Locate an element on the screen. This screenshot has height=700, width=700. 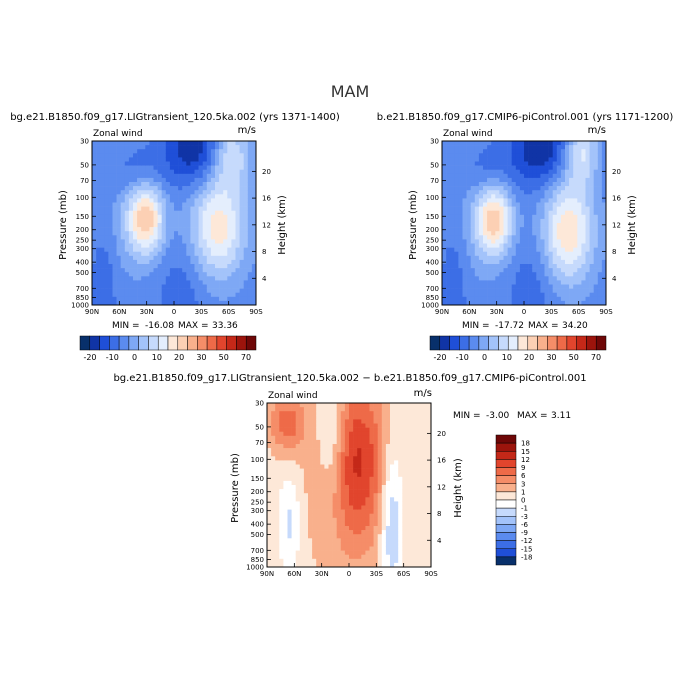
panel-1-max-value: 33.36 is located at coordinates (225, 326).